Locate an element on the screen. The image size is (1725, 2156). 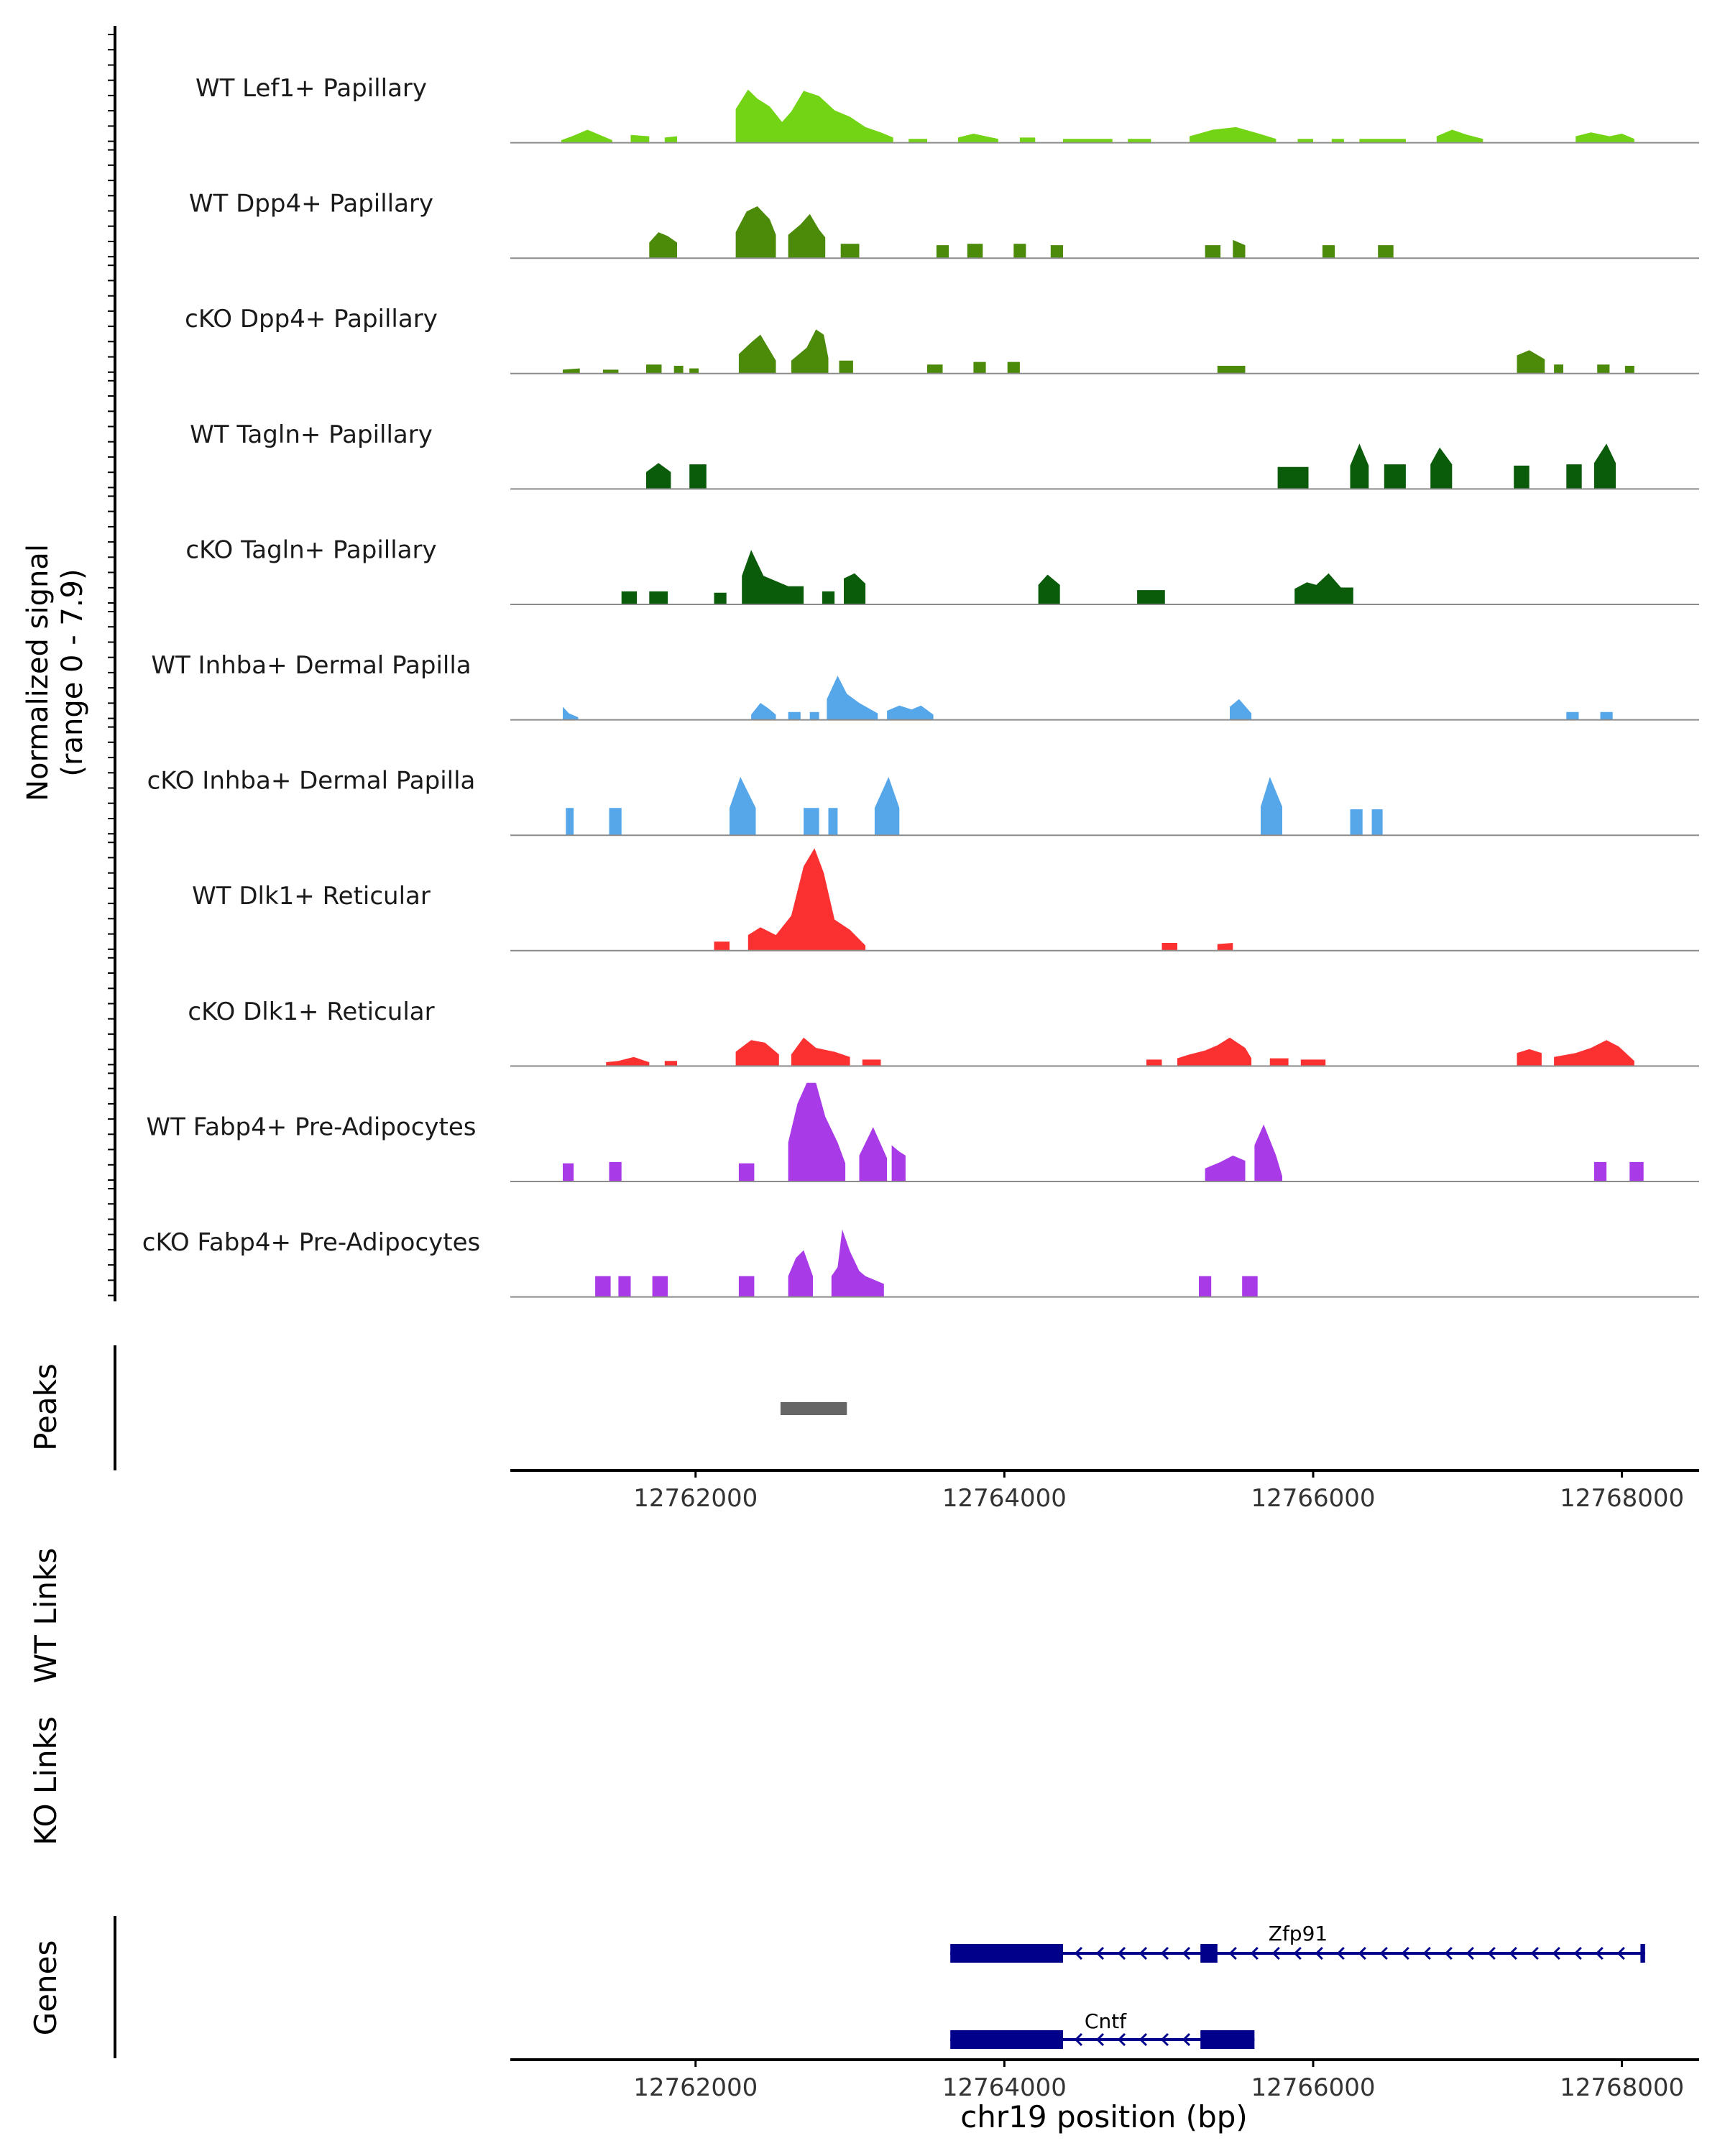
track-label: cKO Fabp4+ Pre-Adipocytes is located at coordinates (311, 1242).